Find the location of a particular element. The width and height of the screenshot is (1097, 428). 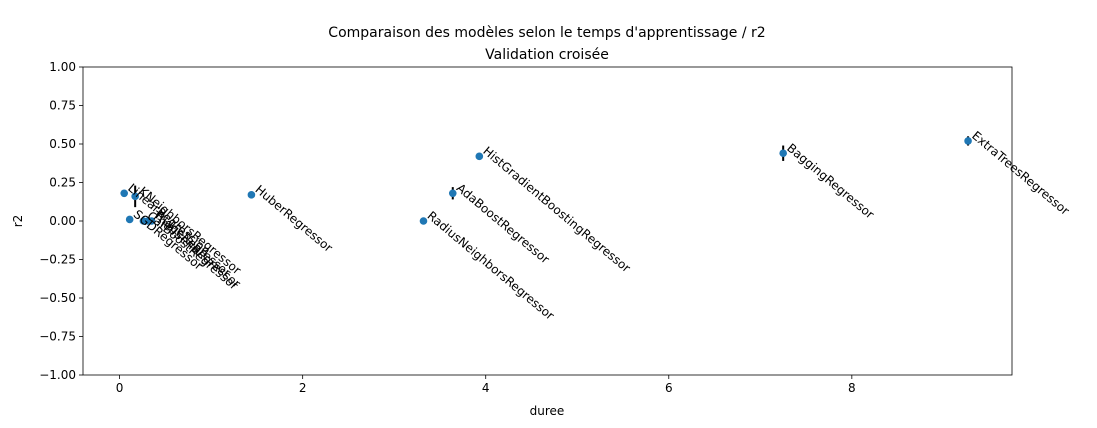

x-tick-label: 0 is located at coordinates (120, 388).